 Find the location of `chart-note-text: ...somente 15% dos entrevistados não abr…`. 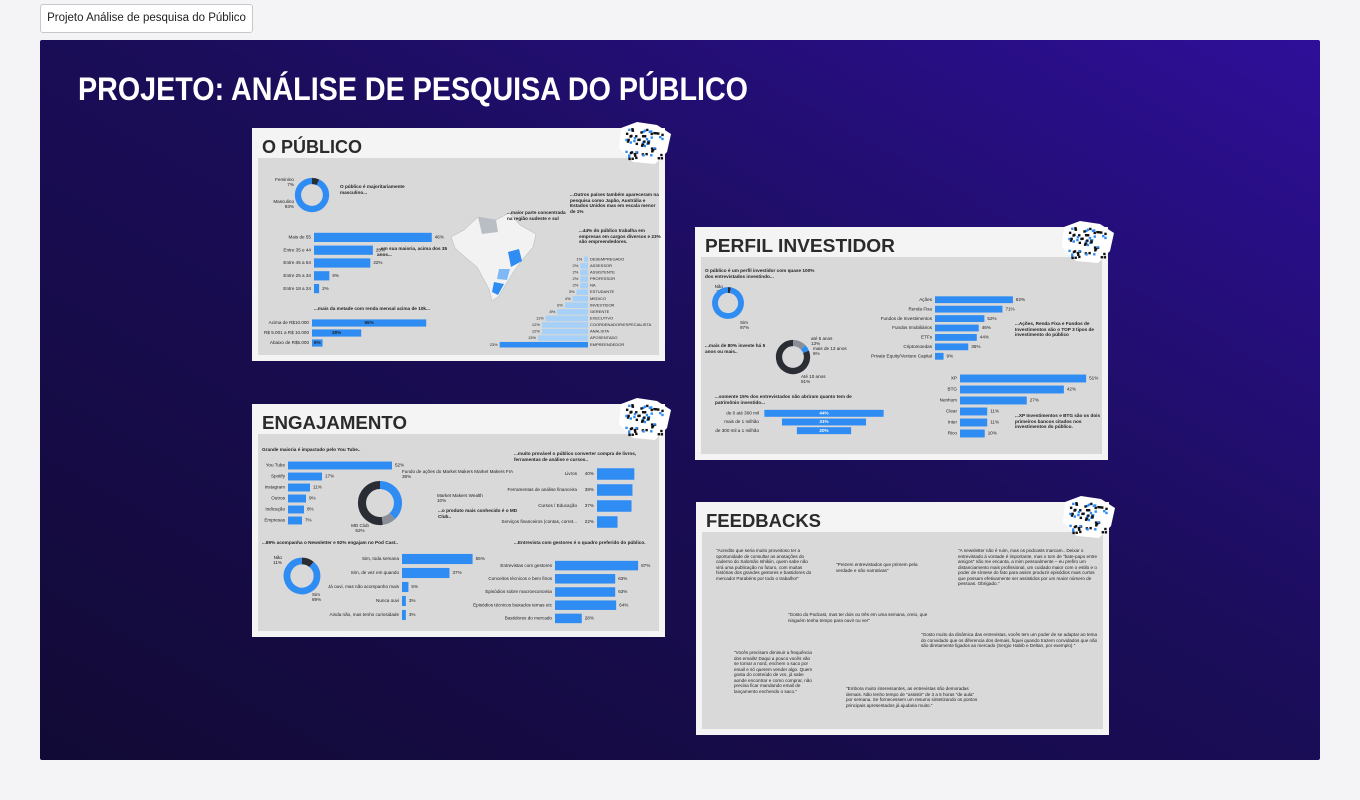

chart-note-text: ...somente 15% dos entrevistados não abr… is located at coordinates (783, 399).